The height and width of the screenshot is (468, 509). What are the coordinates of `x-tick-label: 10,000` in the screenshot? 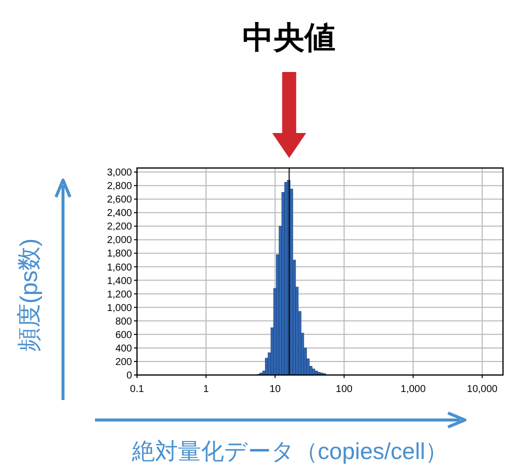 It's located at (482, 389).